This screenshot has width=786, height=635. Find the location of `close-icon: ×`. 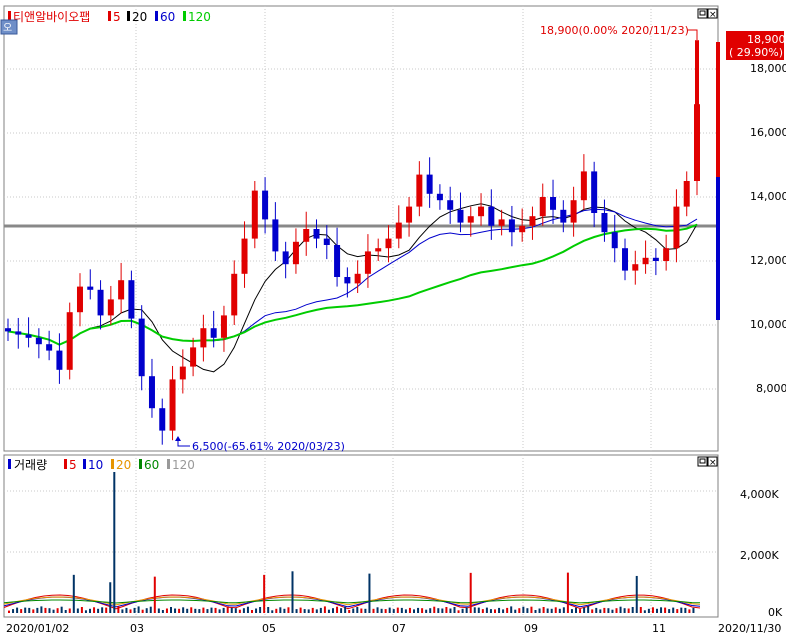

close-icon: × is located at coordinates (713, 15).